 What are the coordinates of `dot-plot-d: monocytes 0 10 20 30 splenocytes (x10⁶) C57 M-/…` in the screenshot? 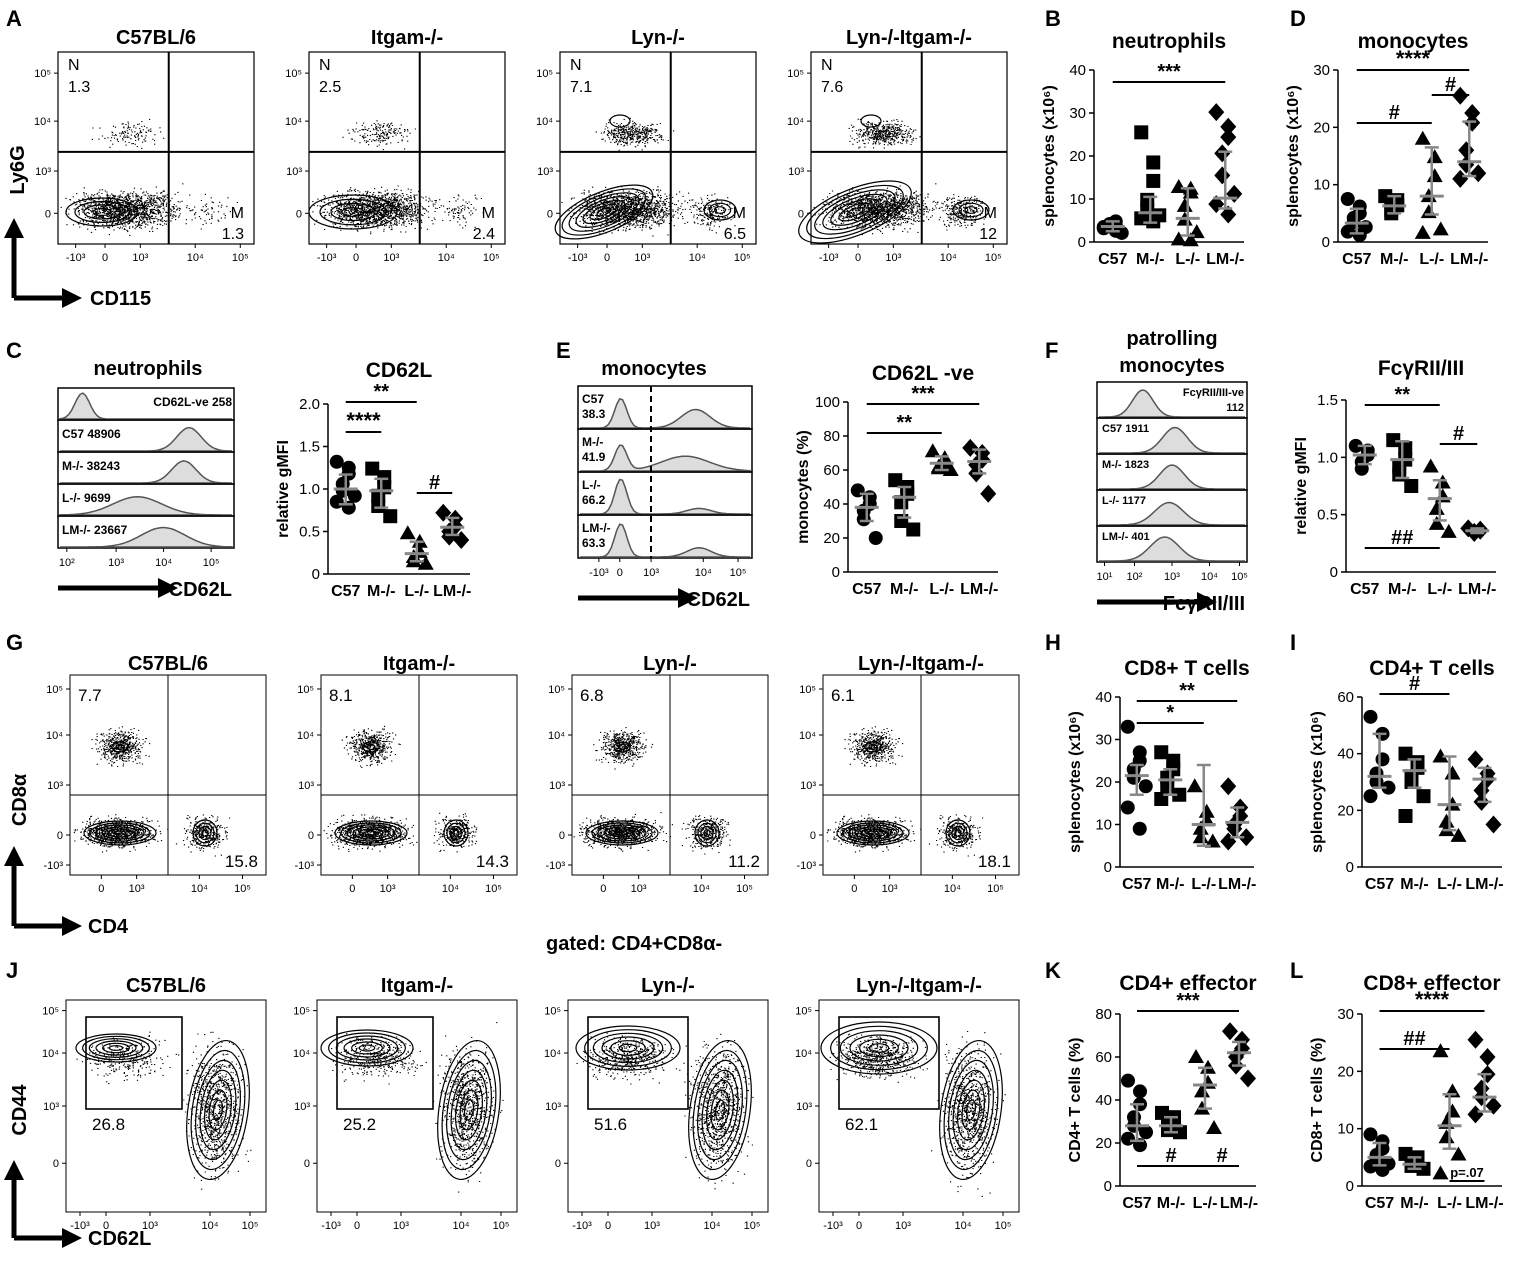 It's located at (1386, 149).